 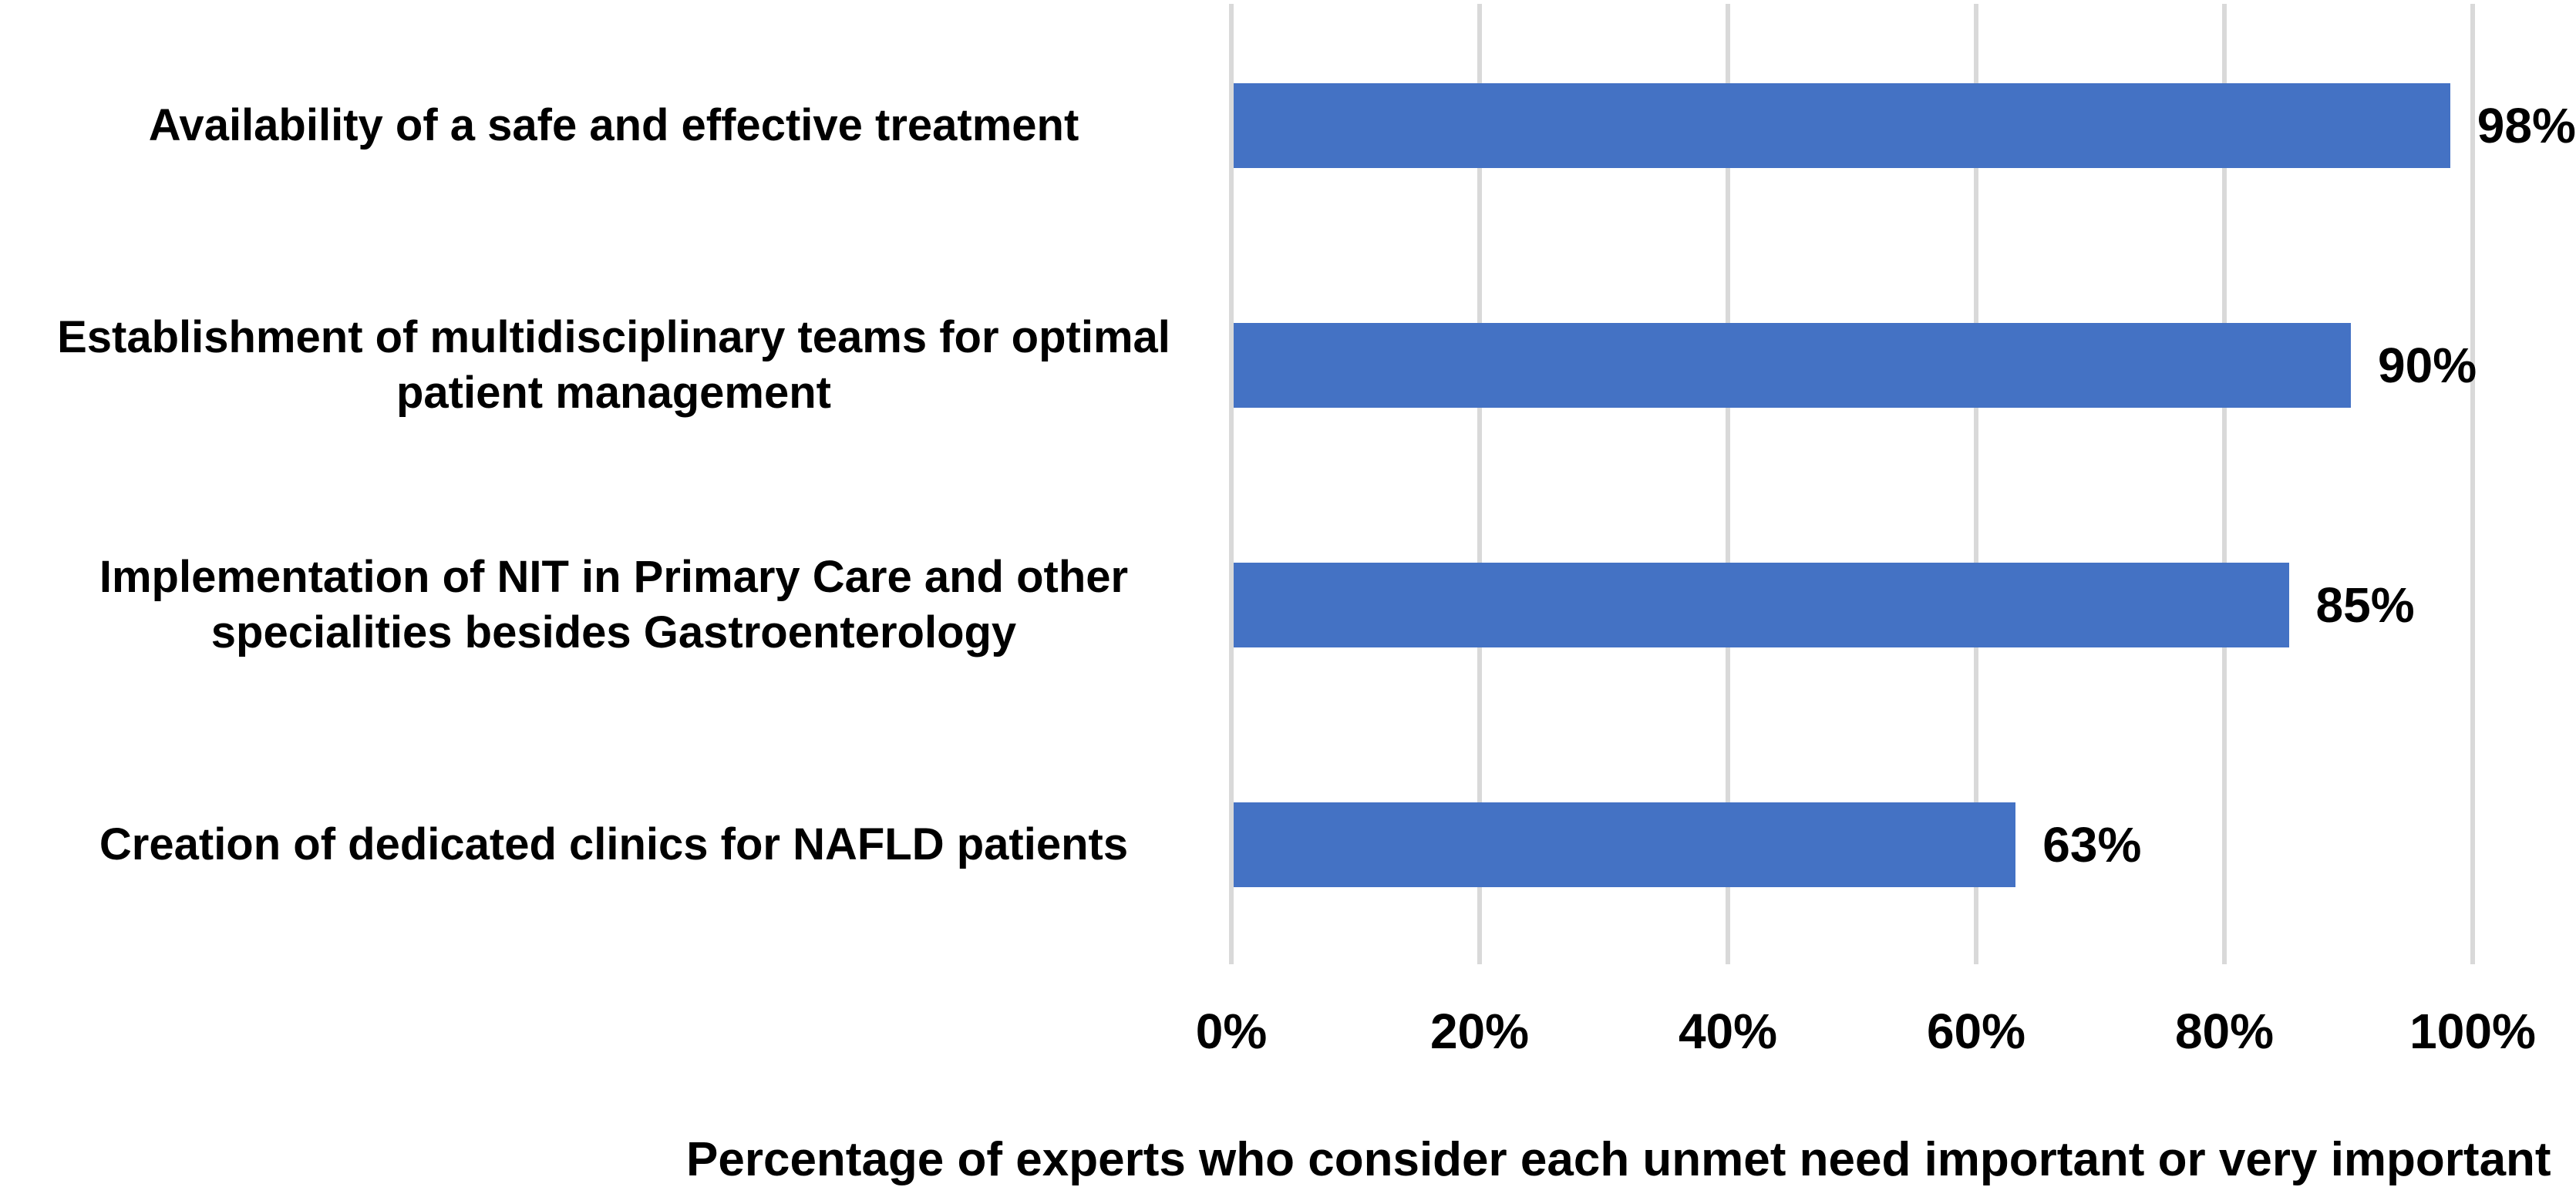 What do you see at coordinates (1480, 1031) in the screenshot?
I see `x-tick-label: 20%` at bounding box center [1480, 1031].